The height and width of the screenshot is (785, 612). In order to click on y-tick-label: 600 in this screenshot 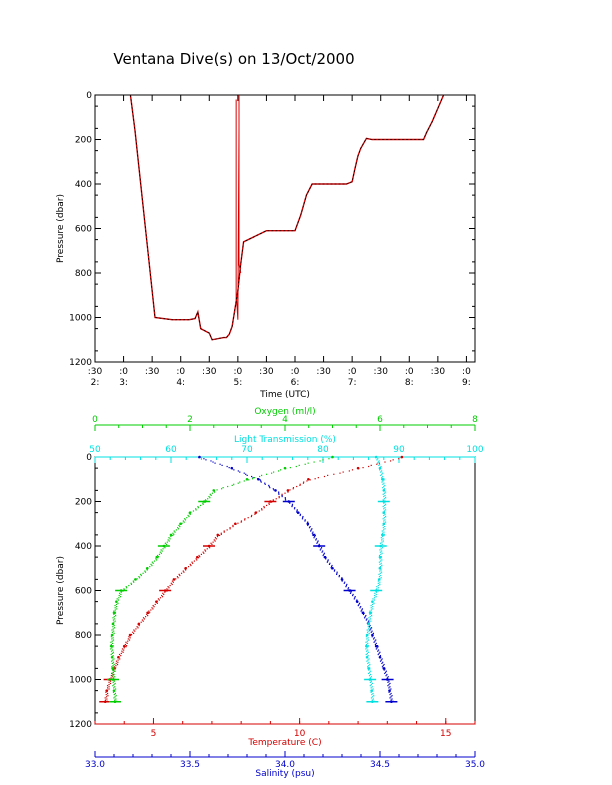, I will do `click(83, 230)`.